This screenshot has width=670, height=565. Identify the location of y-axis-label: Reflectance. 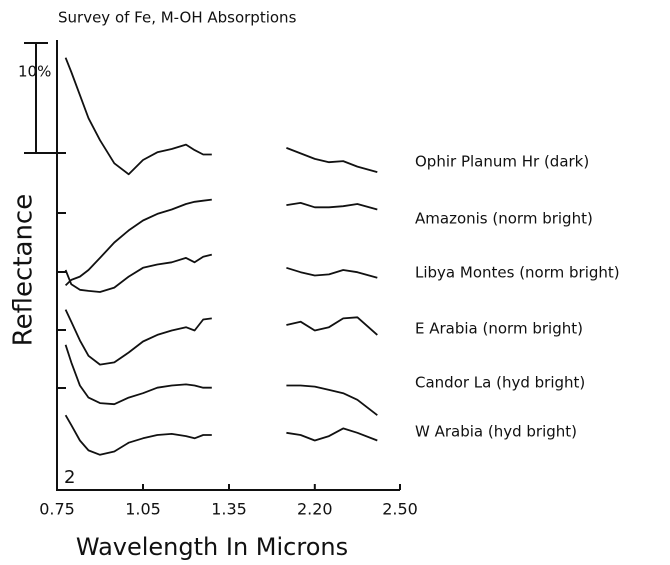
(24, 270).